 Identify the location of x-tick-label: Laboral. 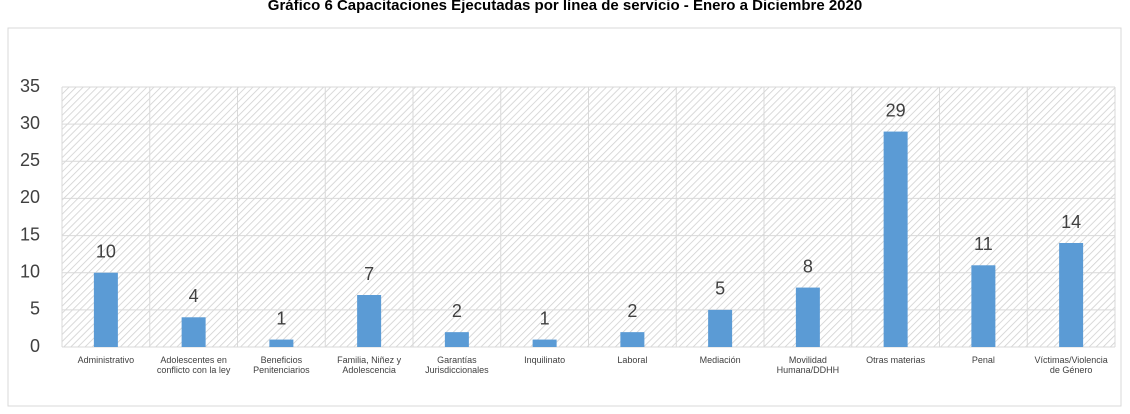
(632, 360).